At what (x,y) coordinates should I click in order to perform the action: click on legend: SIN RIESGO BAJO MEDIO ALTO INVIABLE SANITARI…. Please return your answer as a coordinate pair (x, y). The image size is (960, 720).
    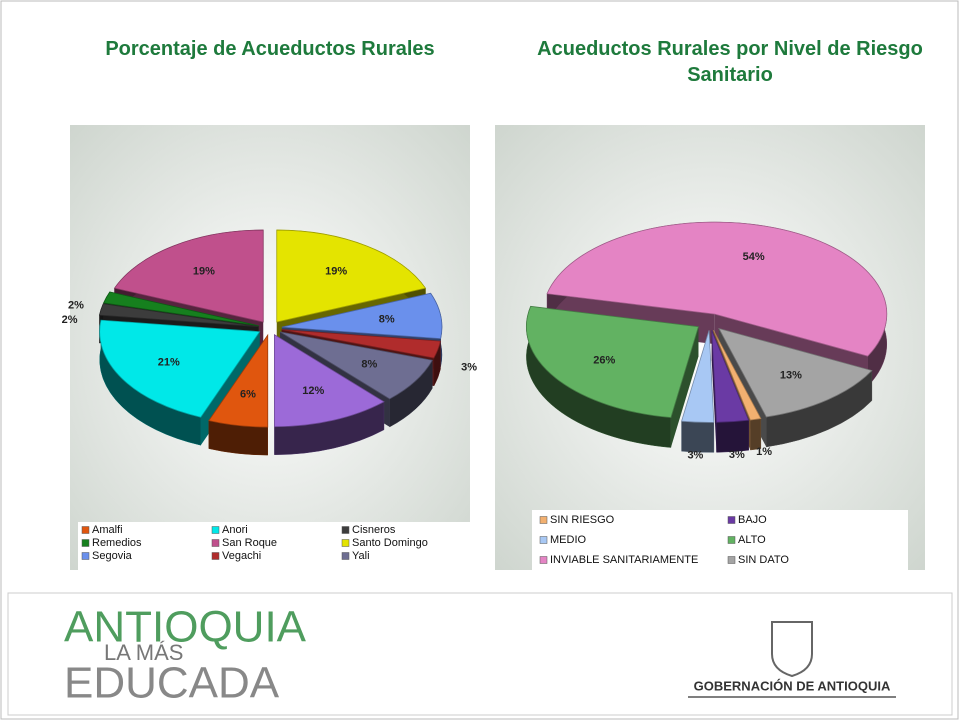
    Looking at the image, I should click on (720, 540).